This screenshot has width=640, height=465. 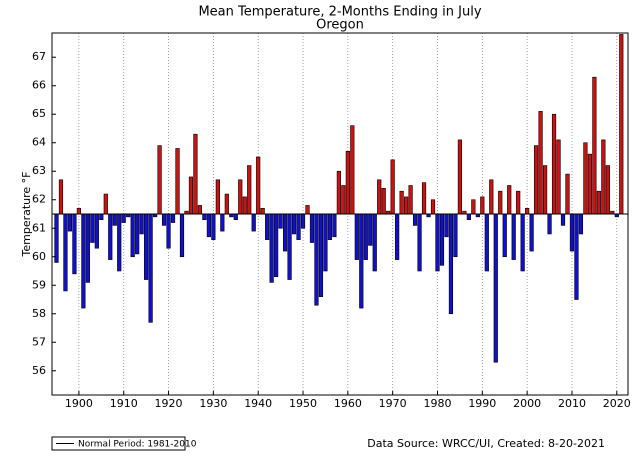 I want to click on x-tick-label: 1930, so click(x=213, y=403).